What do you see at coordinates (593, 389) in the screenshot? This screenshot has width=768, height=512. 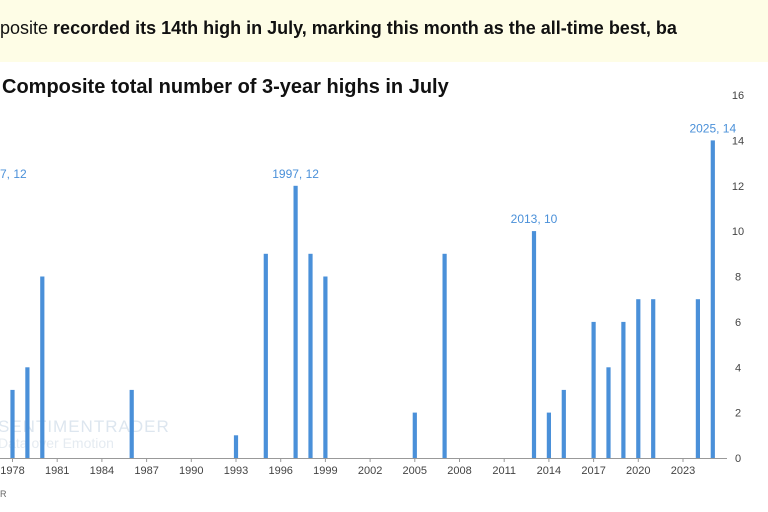 I see `bar-2017` at bounding box center [593, 389].